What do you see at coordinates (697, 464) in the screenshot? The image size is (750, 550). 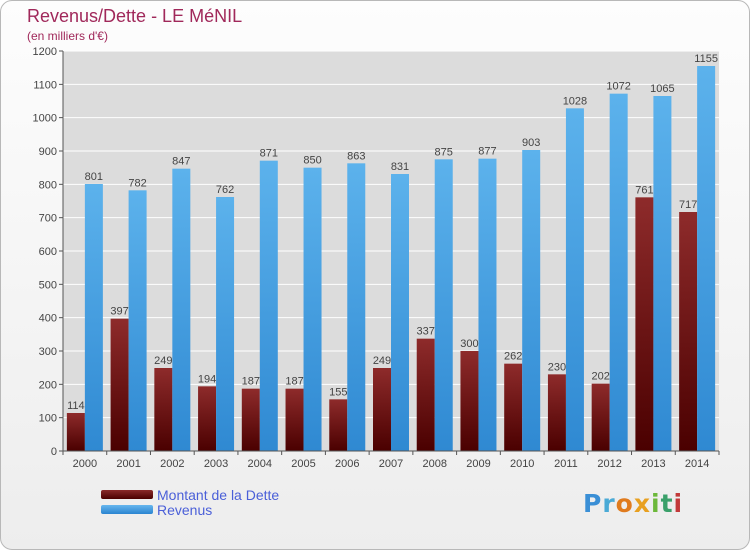 I see `x-tick-label: 2014` at bounding box center [697, 464].